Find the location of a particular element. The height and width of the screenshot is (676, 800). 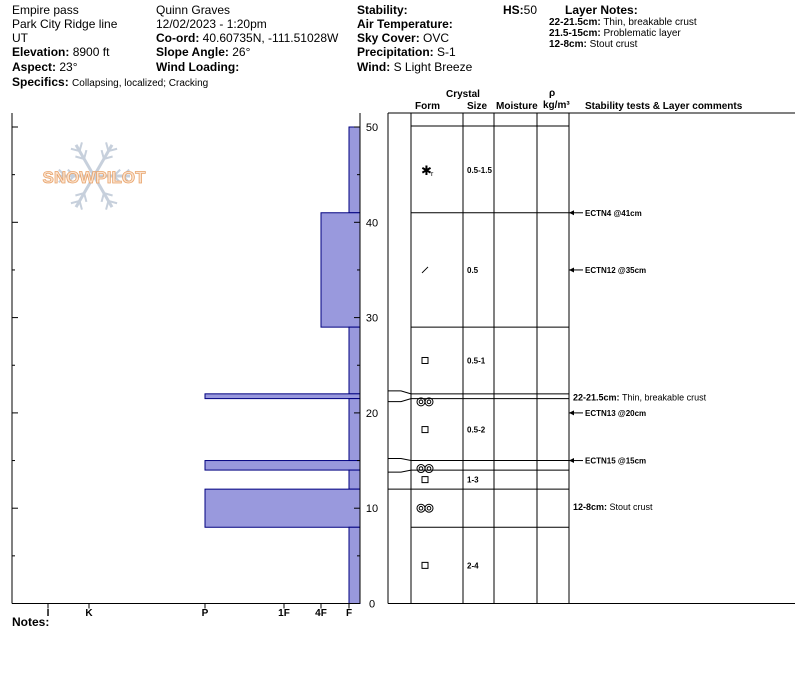

slope-row: Slope Angle: 26° is located at coordinates (203, 52).